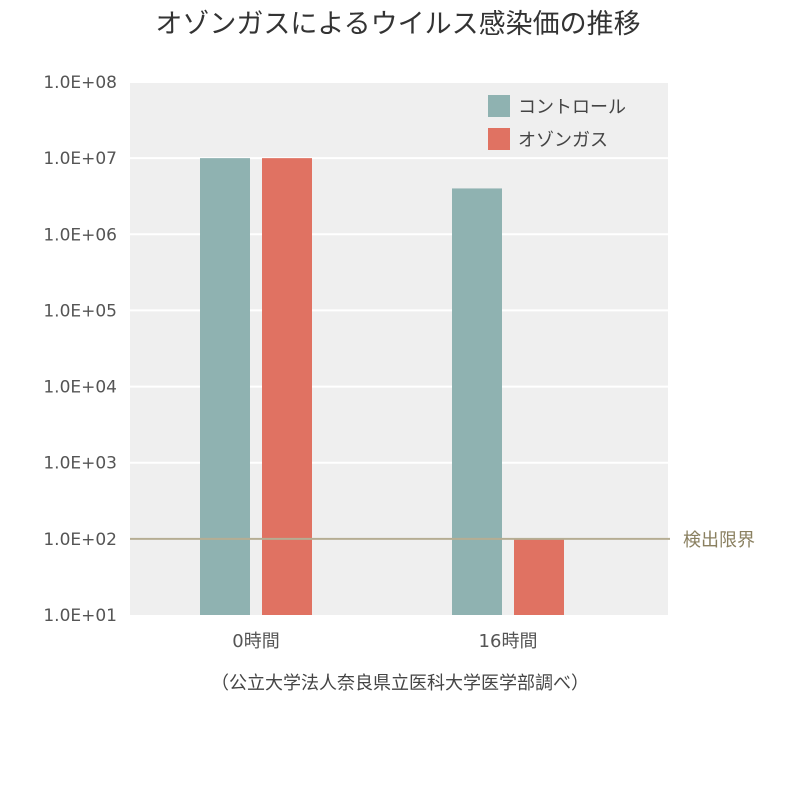 The height and width of the screenshot is (800, 800). What do you see at coordinates (563, 140) in the screenshot?
I see `legend-label-ozone: オゾンガス` at bounding box center [563, 140].